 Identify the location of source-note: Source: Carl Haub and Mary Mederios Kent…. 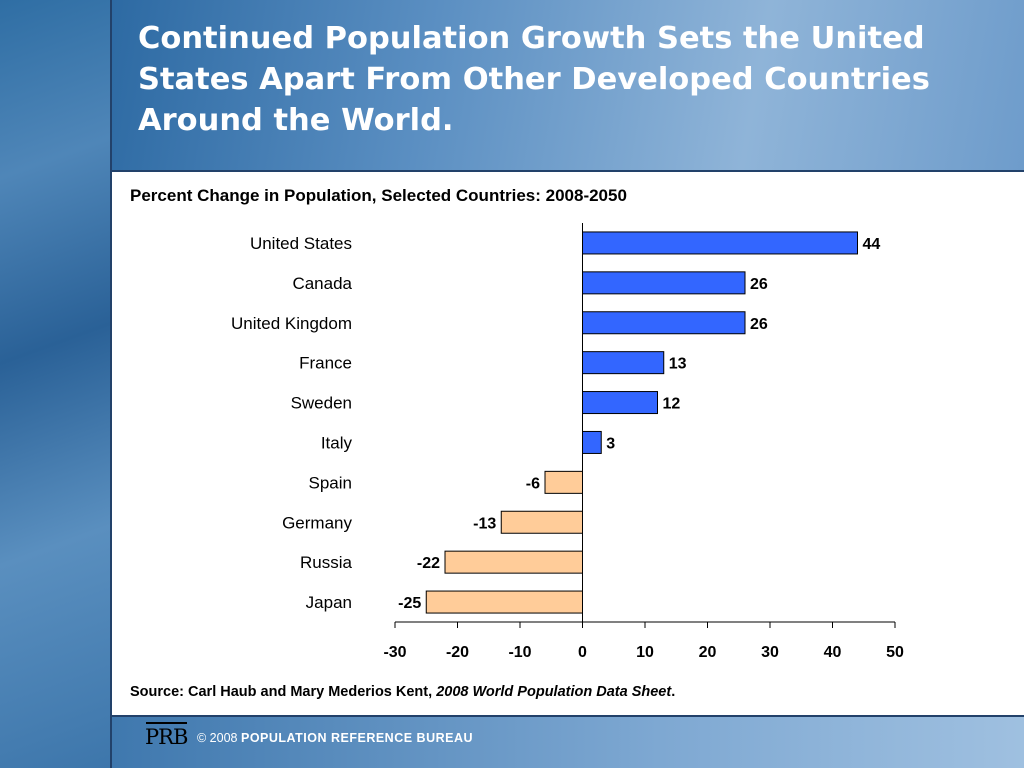
(402, 692).